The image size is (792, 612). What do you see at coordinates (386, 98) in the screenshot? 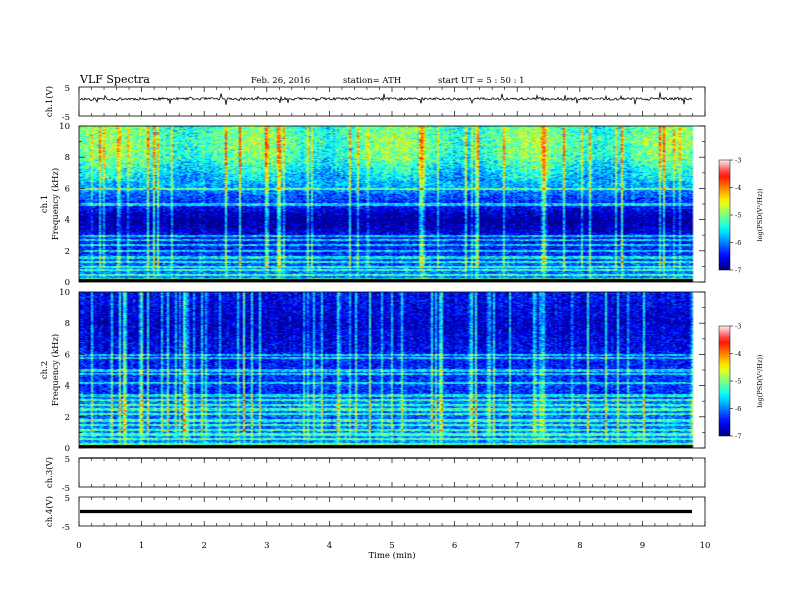
I see `ch1-waveform-trace` at bounding box center [386, 98].